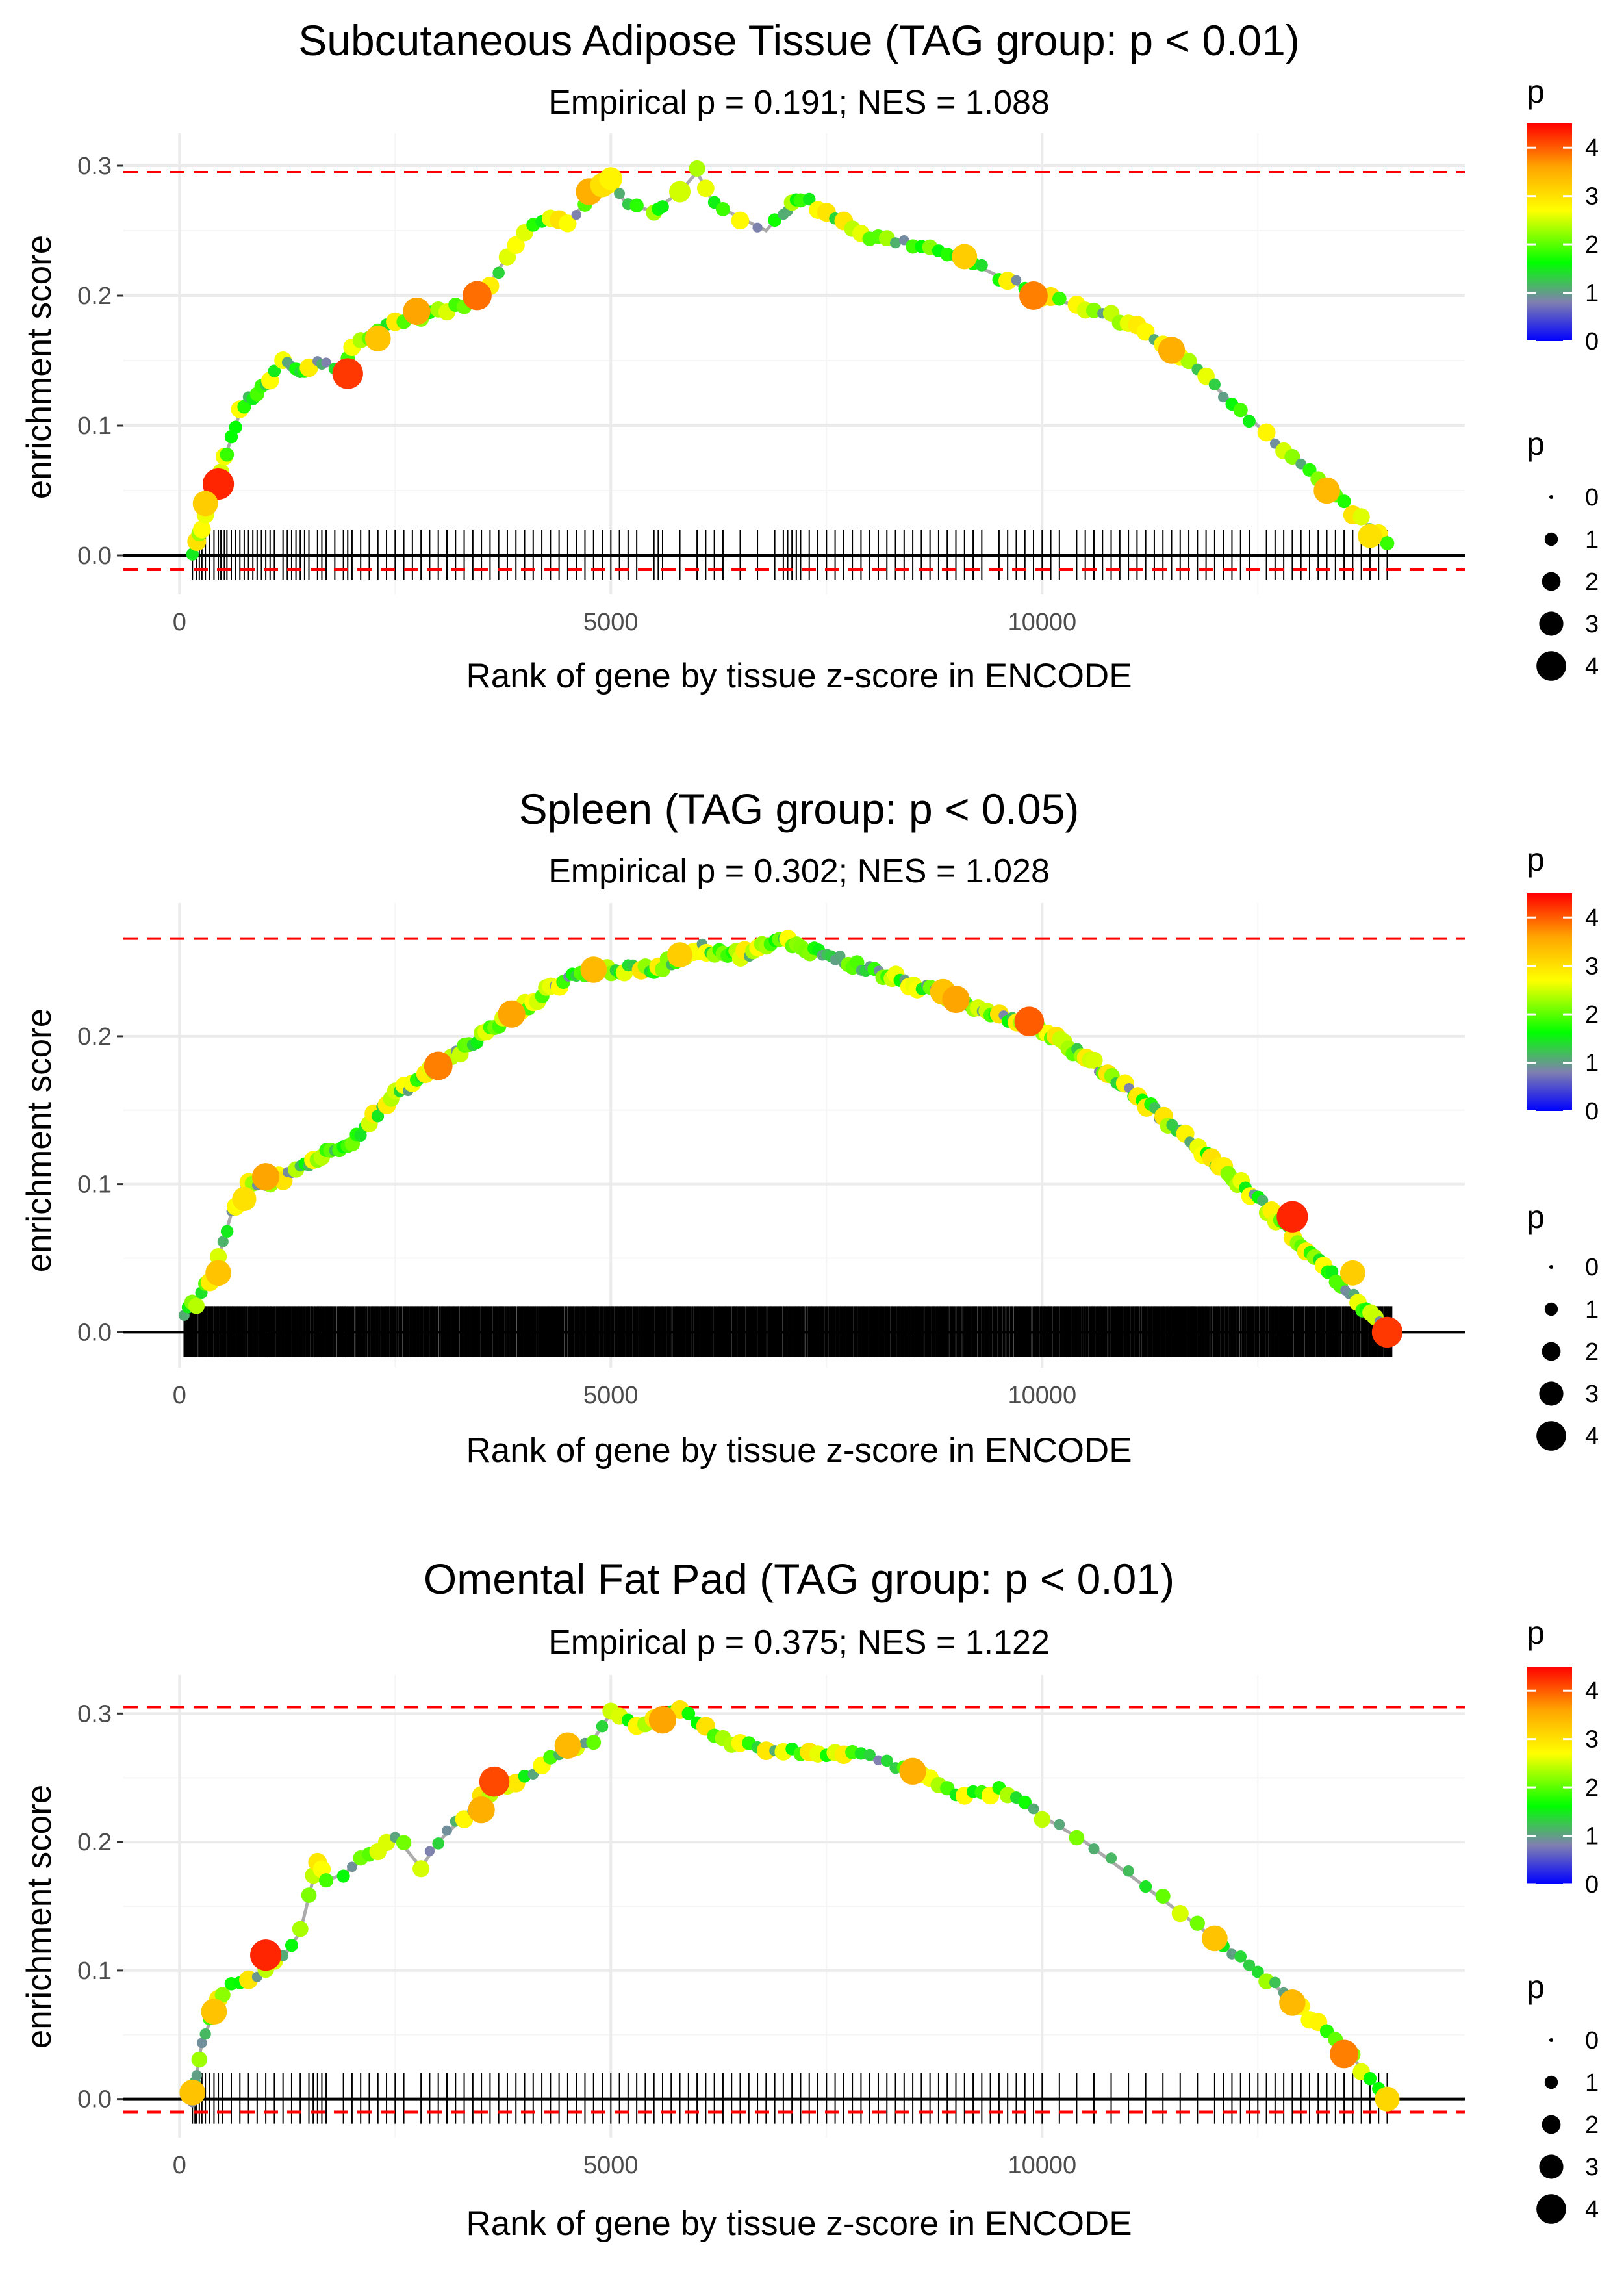  What do you see at coordinates (799, 1642) in the screenshot?
I see `chart-subtitle: Empirical p = 0.375; NES = 1.122` at bounding box center [799, 1642].